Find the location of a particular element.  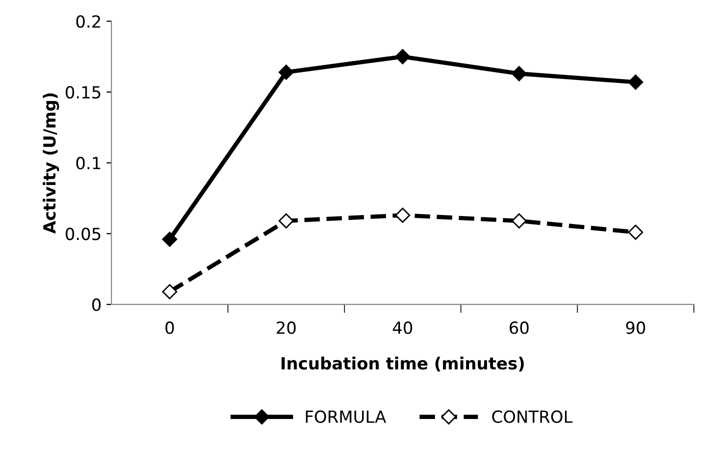

x-tick-label: 60 is located at coordinates (519, 327).